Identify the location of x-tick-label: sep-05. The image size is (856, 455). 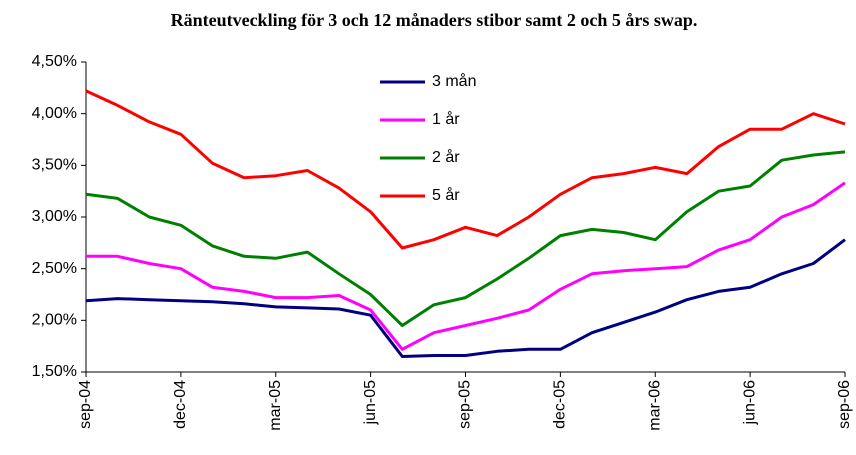
(465, 404).